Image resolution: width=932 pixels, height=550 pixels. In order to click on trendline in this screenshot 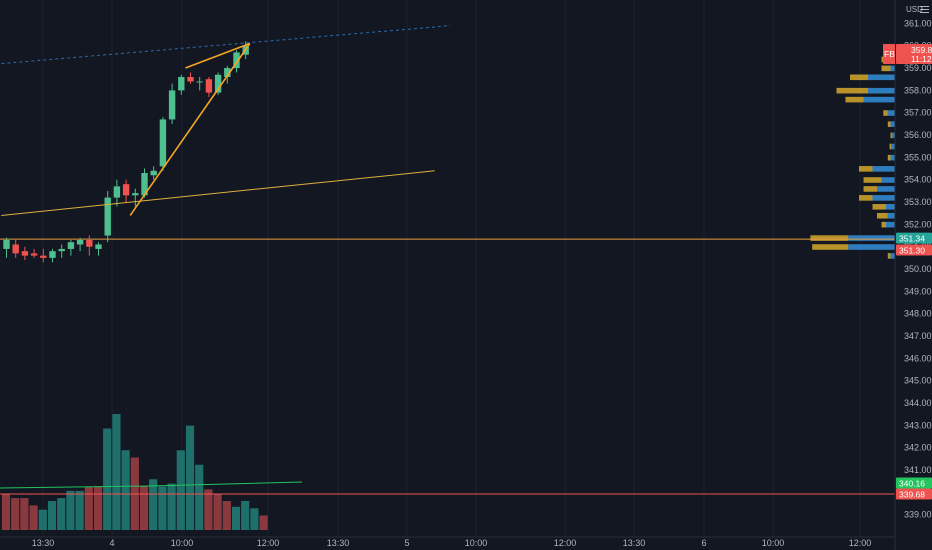, I will do `click(218, 193)`.